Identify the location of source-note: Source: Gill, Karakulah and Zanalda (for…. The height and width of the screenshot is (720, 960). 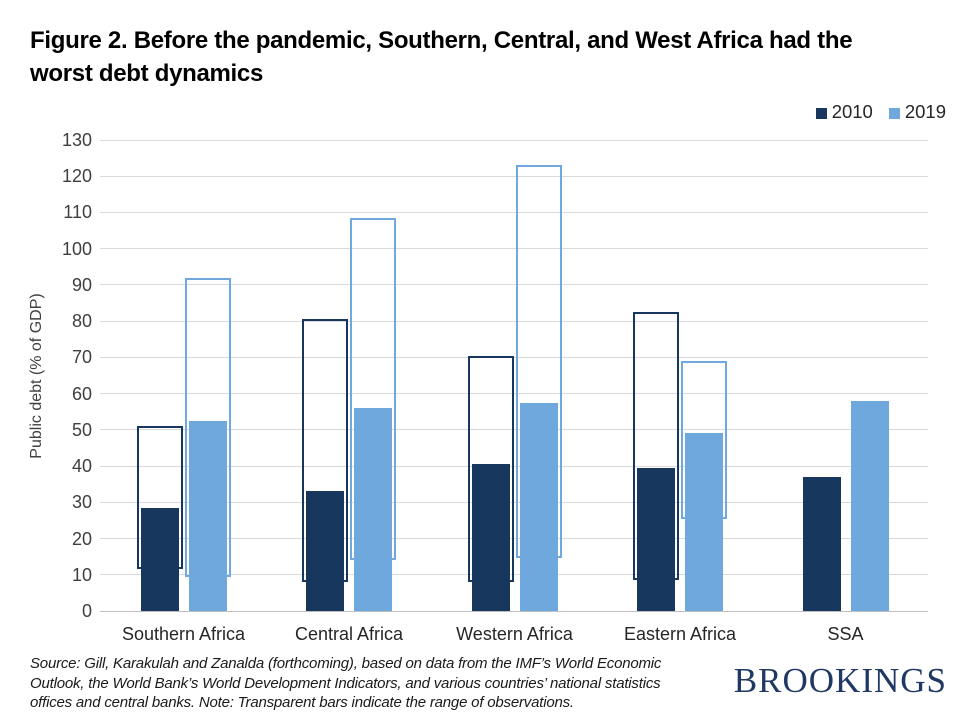
(345, 683).